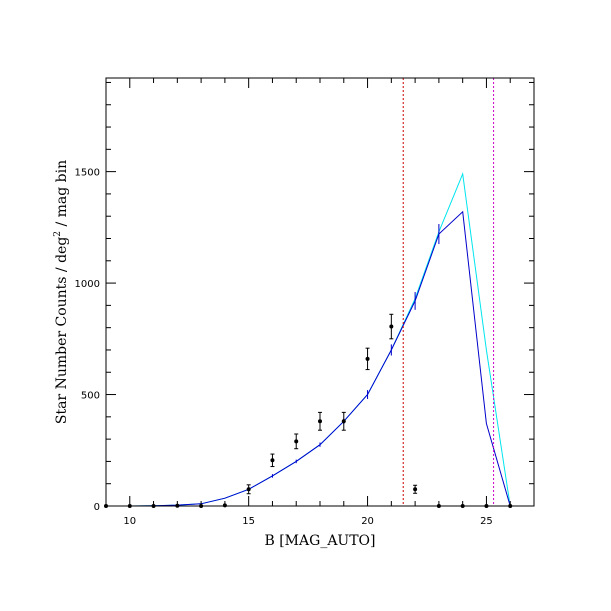 This screenshot has height=611, width=611. Describe the element at coordinates (90, 396) in the screenshot. I see `y-tick-label: 500` at that location.